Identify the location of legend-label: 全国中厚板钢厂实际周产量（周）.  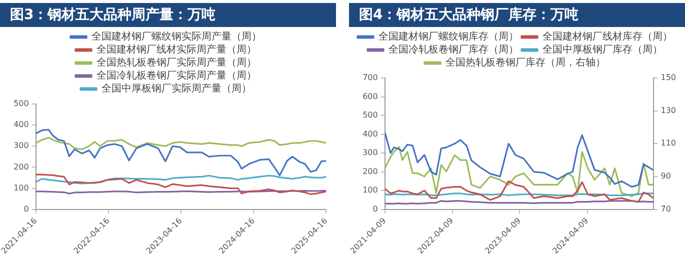
(177, 88).